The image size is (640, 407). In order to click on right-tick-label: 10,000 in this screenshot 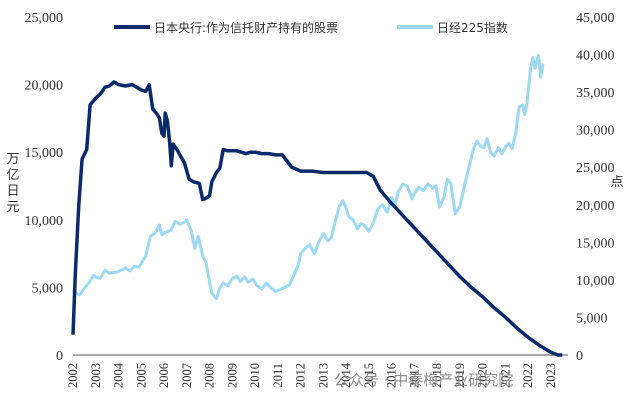, I will do `click(595, 281)`.